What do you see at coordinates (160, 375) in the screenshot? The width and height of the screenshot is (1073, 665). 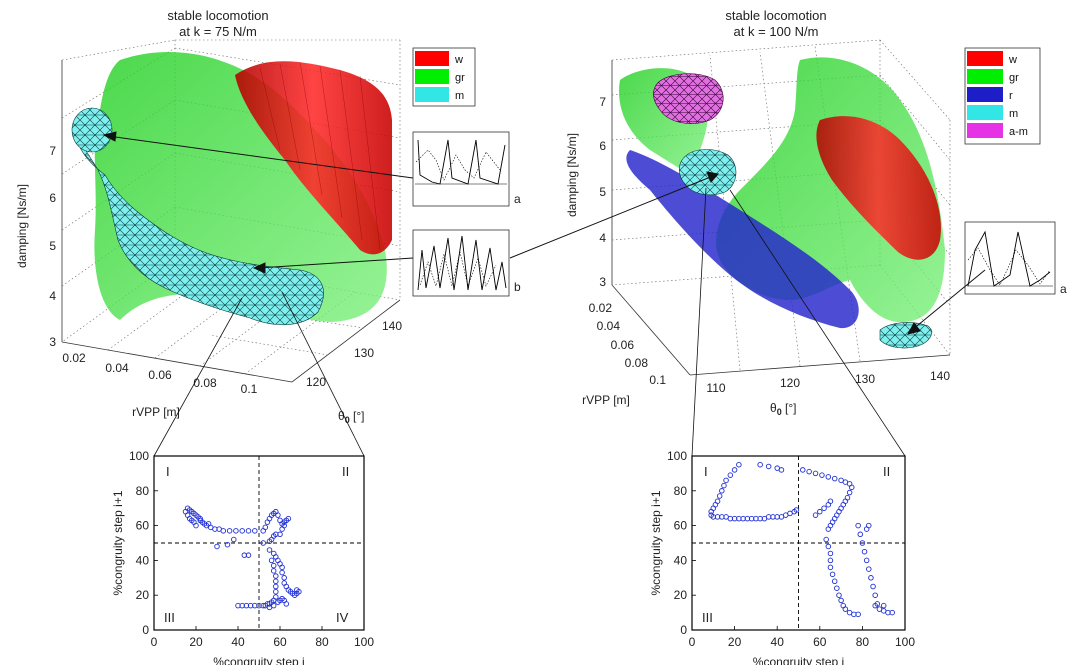 I see `svg-text: 0.06` at bounding box center [160, 375].